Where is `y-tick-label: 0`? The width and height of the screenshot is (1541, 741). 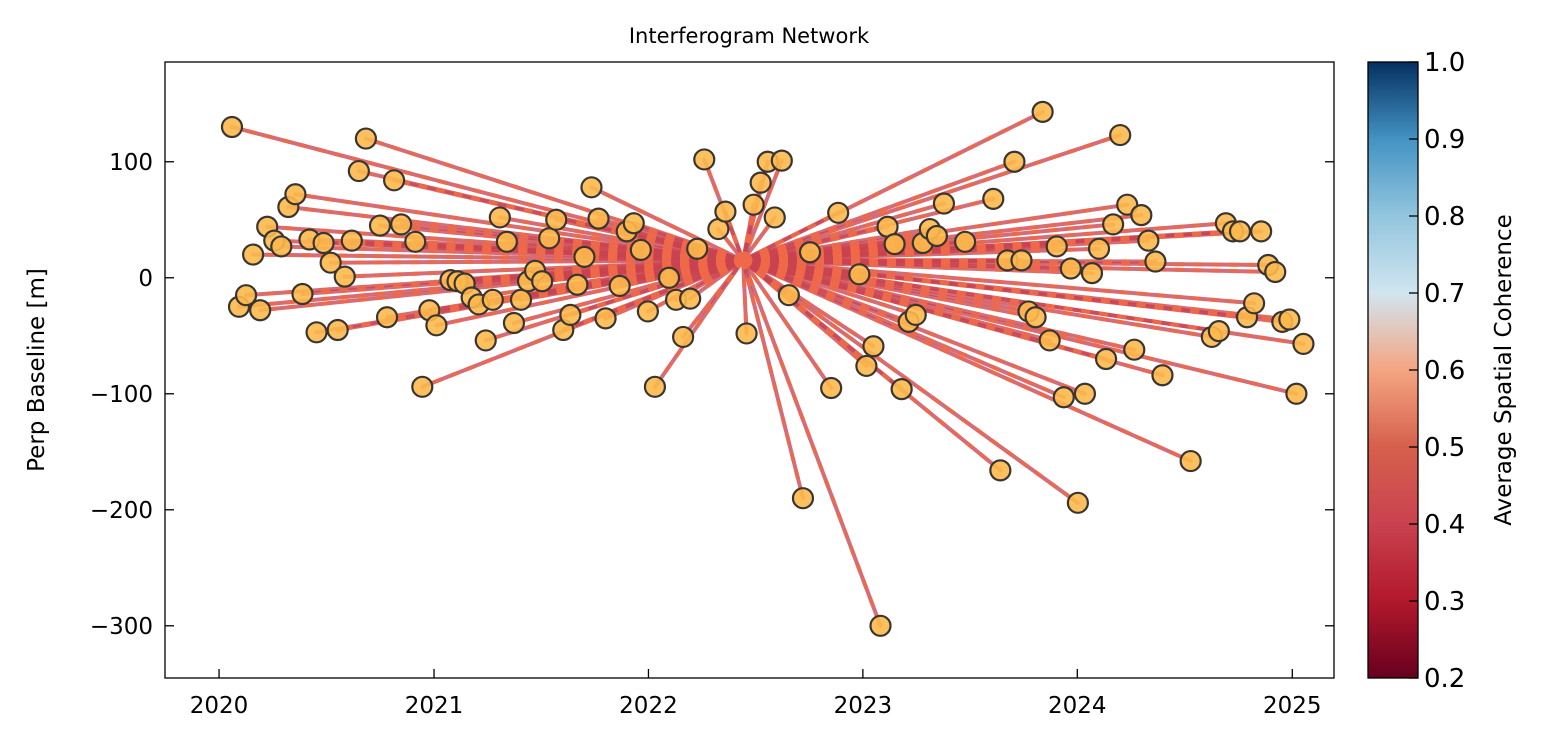 y-tick-label: 0 is located at coordinates (145, 279).